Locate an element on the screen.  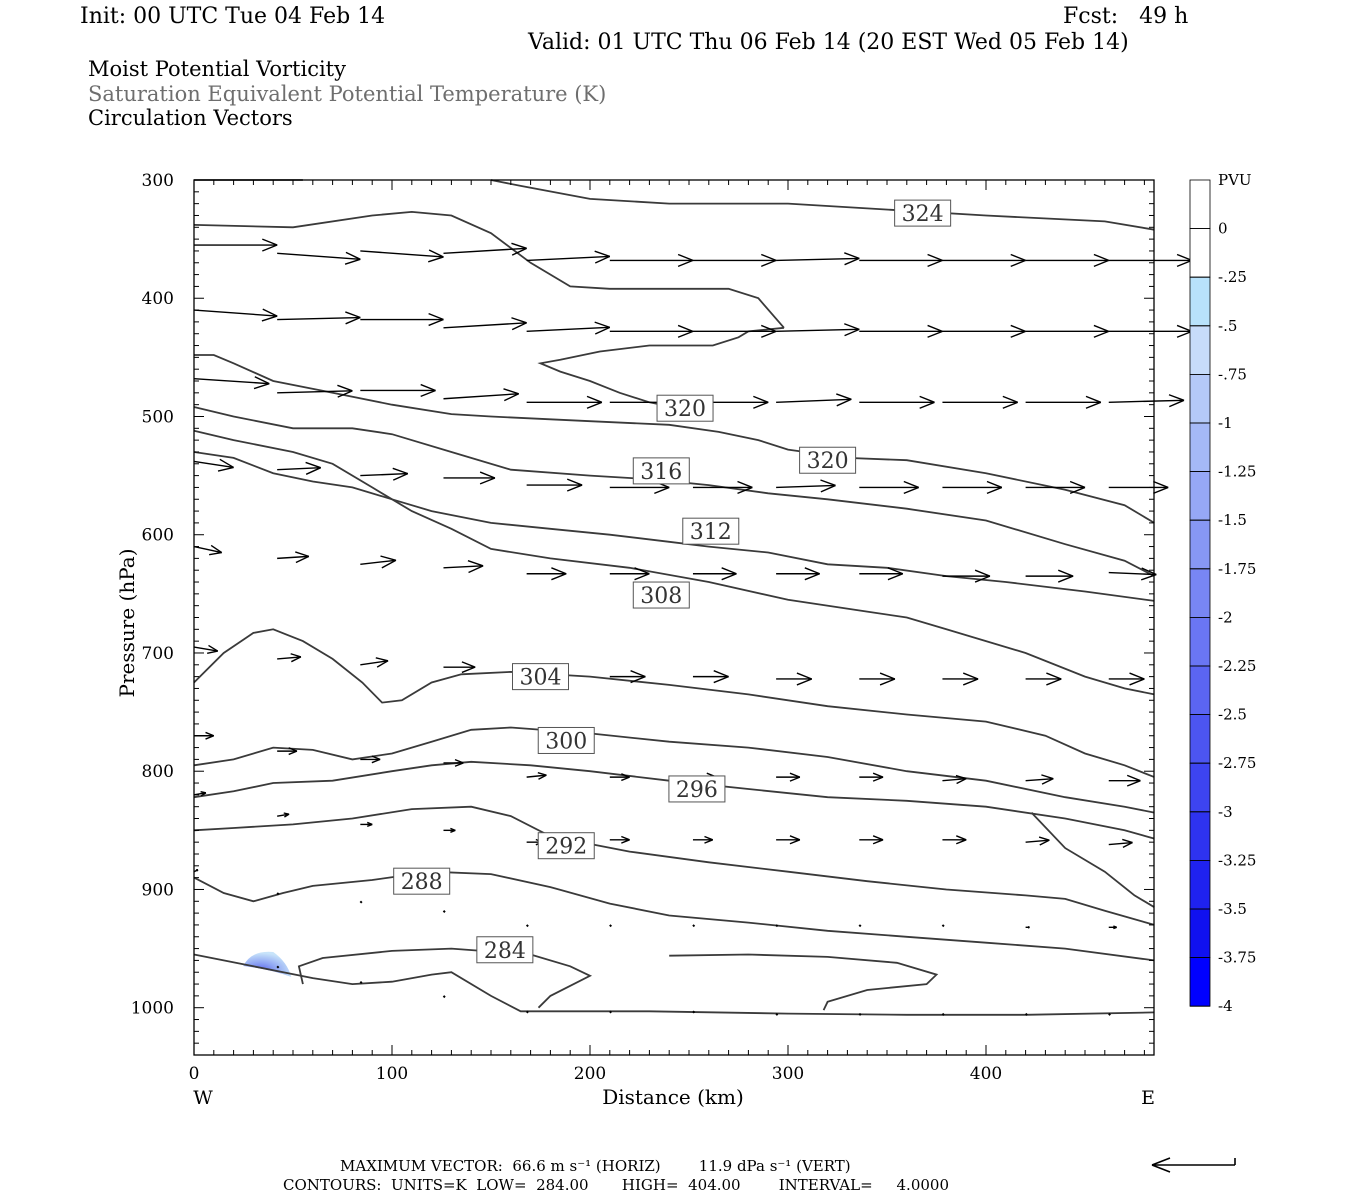
colorbar-units: PVU is located at coordinates (1235, 180).